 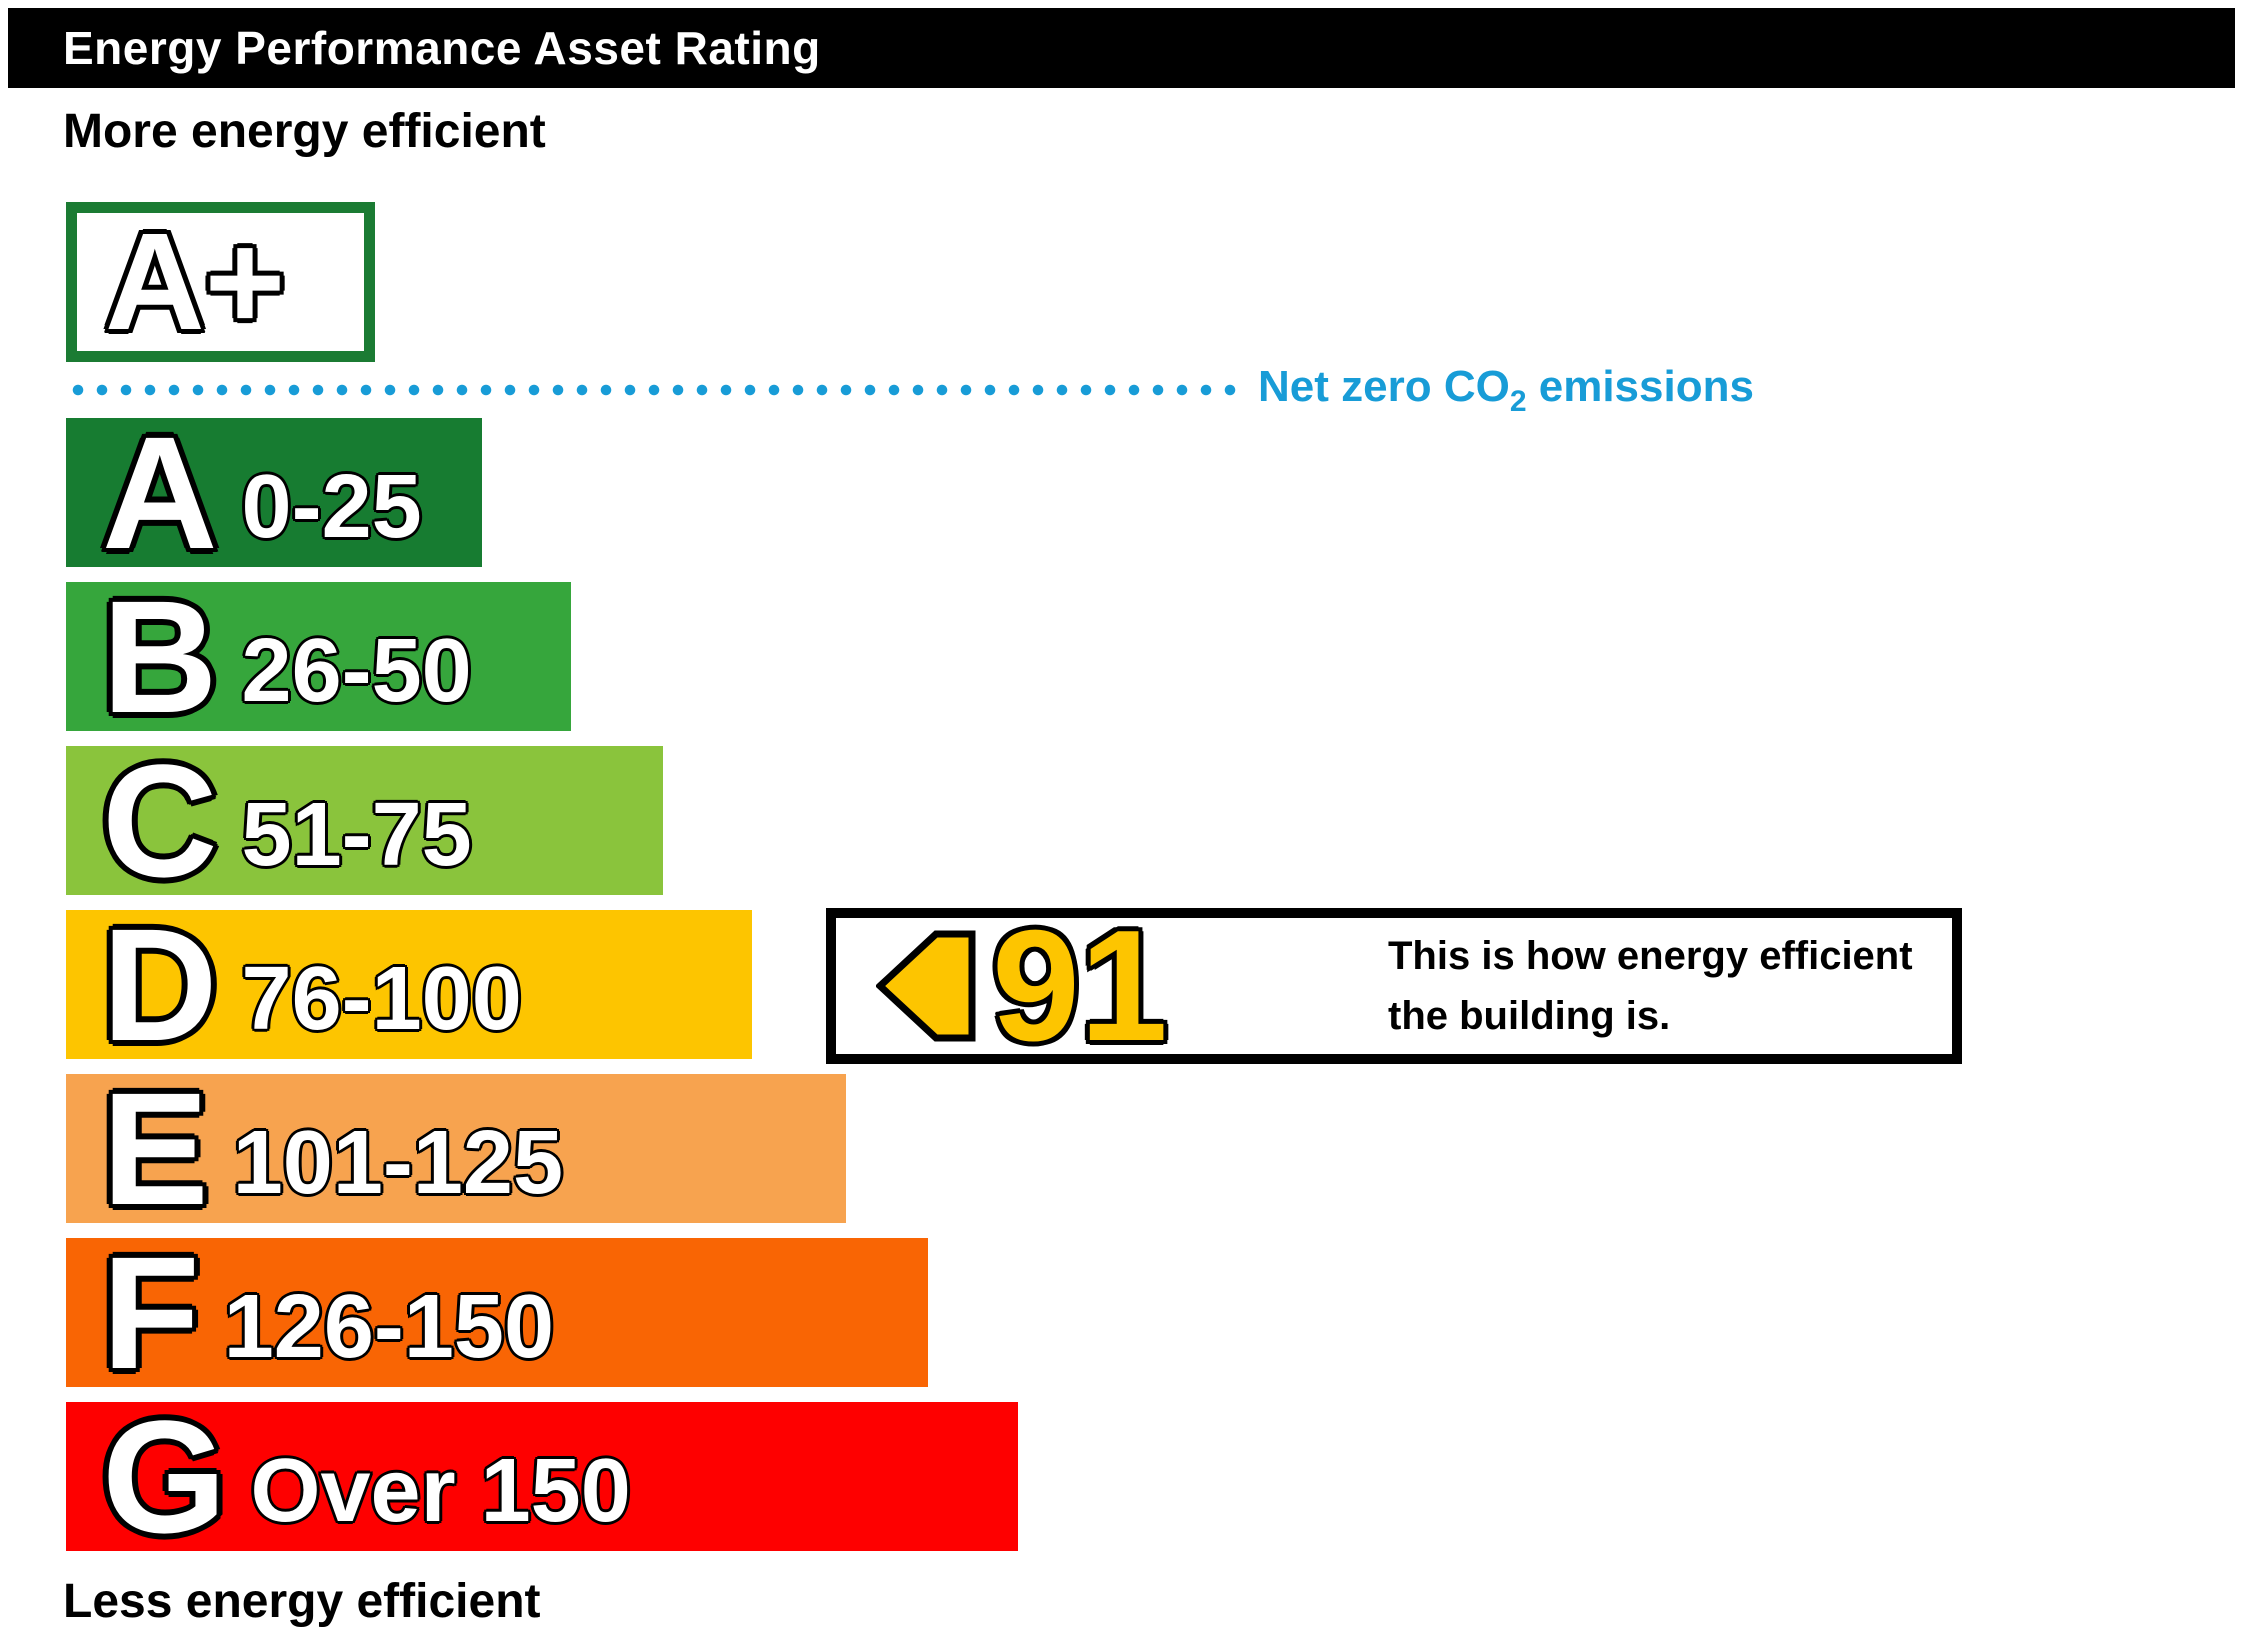 What do you see at coordinates (160, 820) in the screenshot?
I see `band-letter: C` at bounding box center [160, 820].